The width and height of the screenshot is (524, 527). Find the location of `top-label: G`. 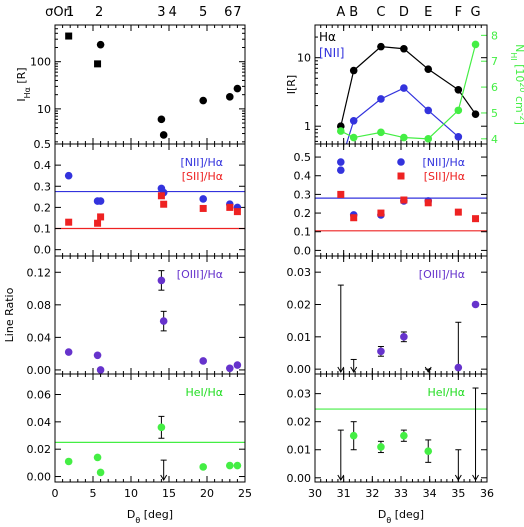

top-label: G is located at coordinates (475, 12).